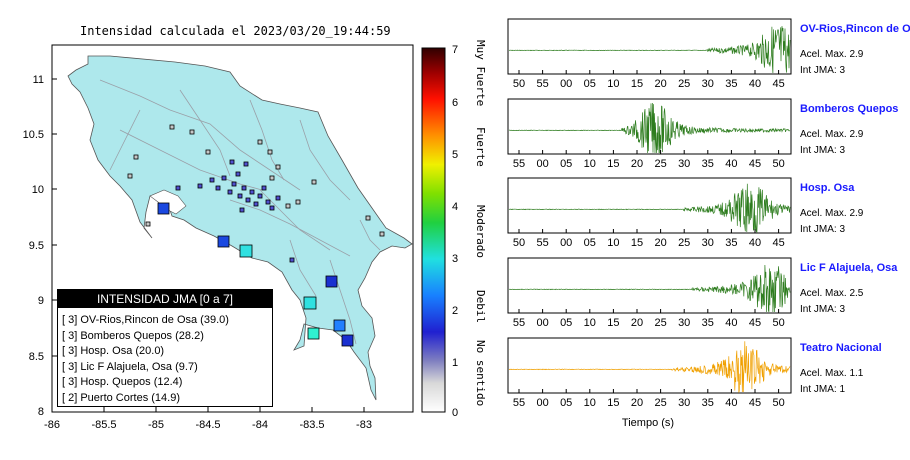  I want to click on station-name: Hosp. Osa, so click(827, 188).